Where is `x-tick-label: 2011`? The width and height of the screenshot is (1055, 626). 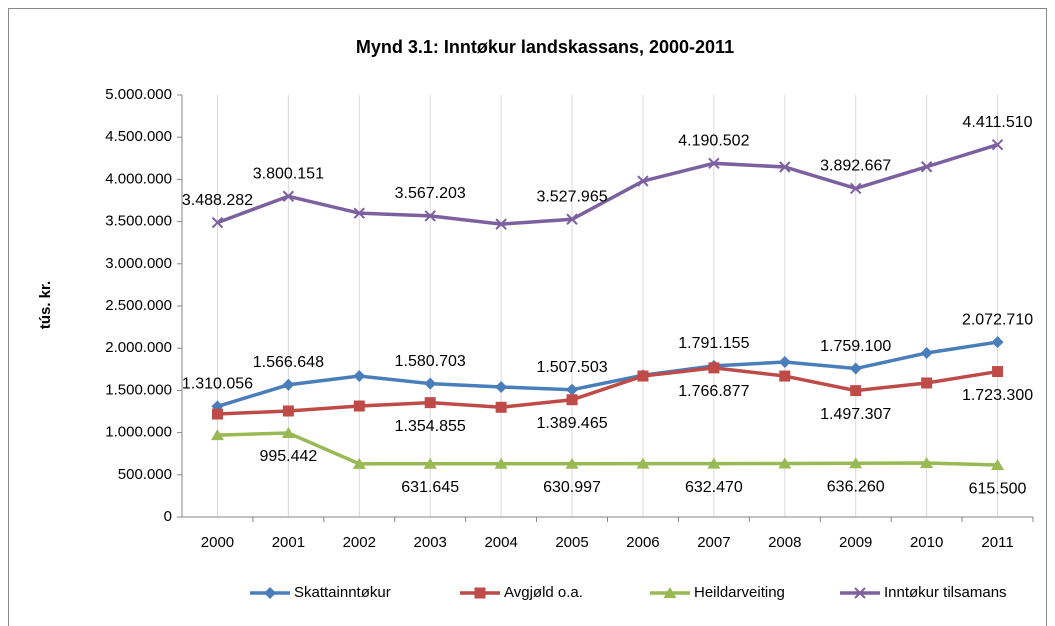 x-tick-label: 2011 is located at coordinates (997, 542).